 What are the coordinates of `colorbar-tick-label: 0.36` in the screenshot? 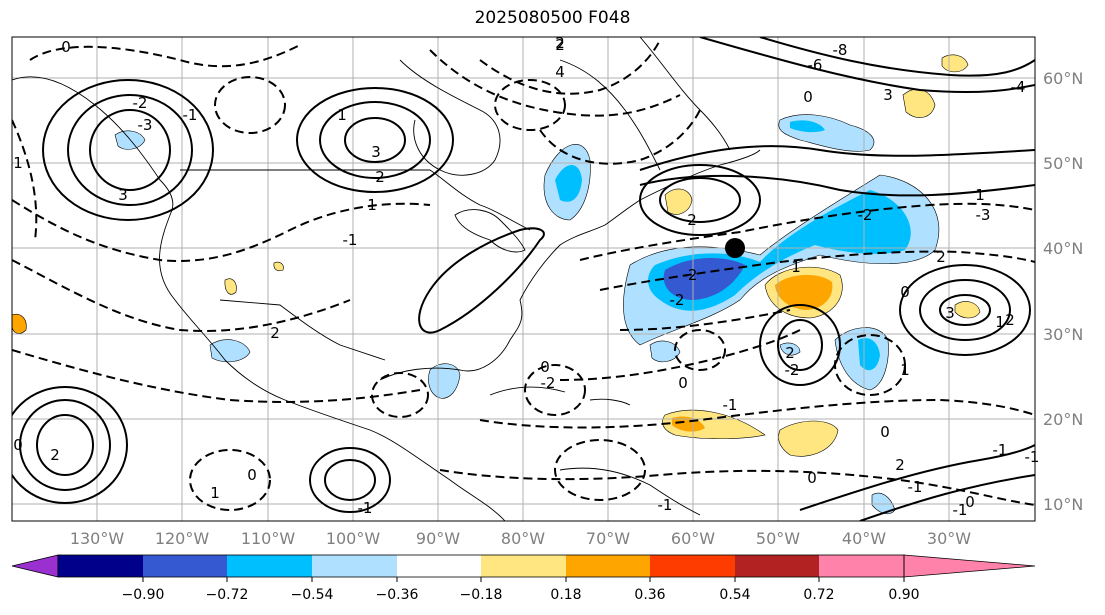 It's located at (649, 595).